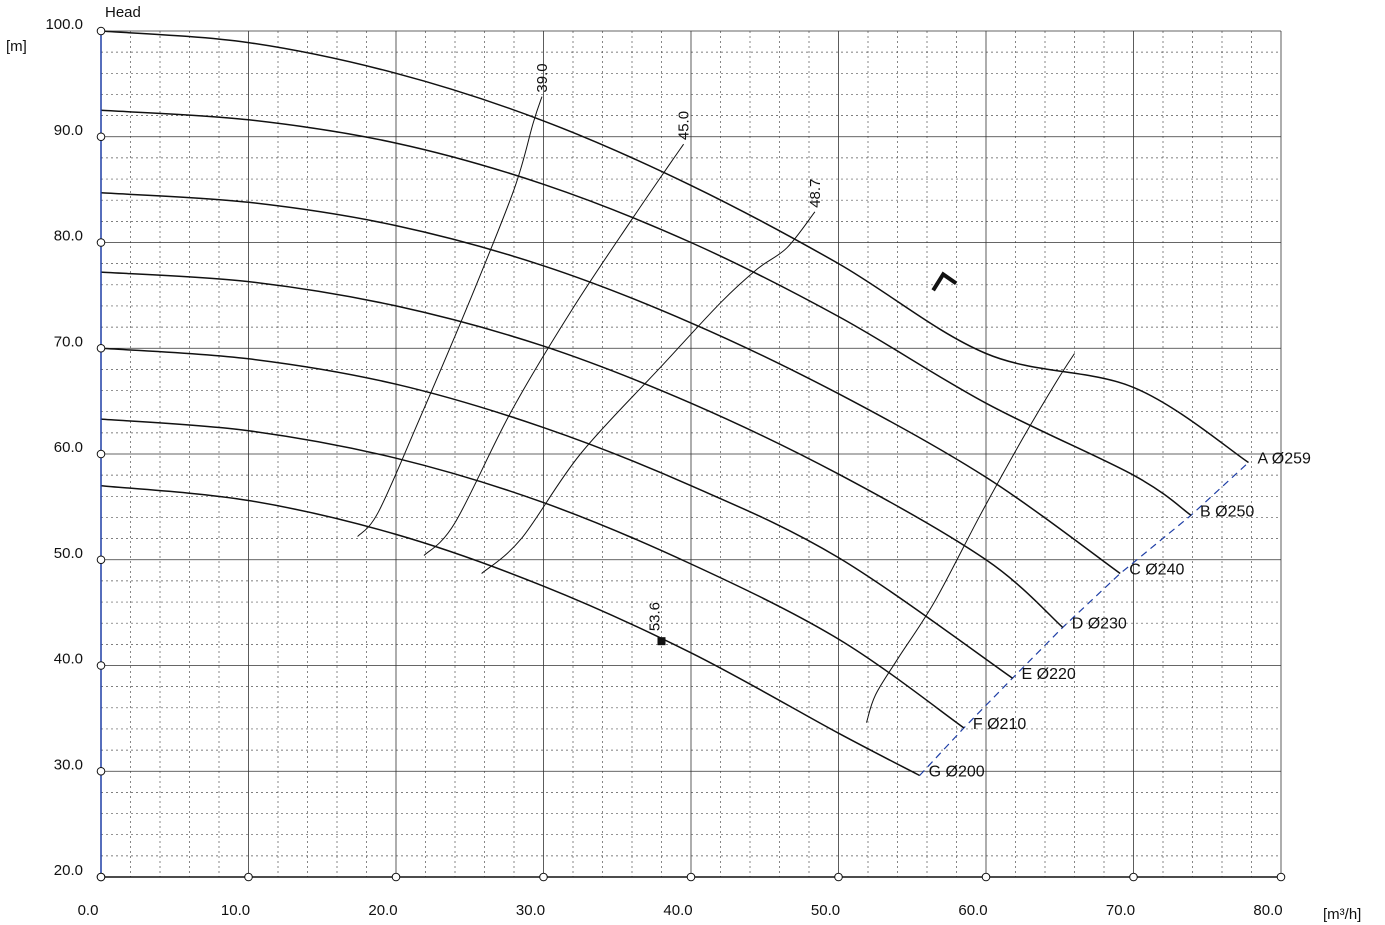  Describe the element at coordinates (88, 910) in the screenshot. I see `x-tick-label: 0.0` at that location.